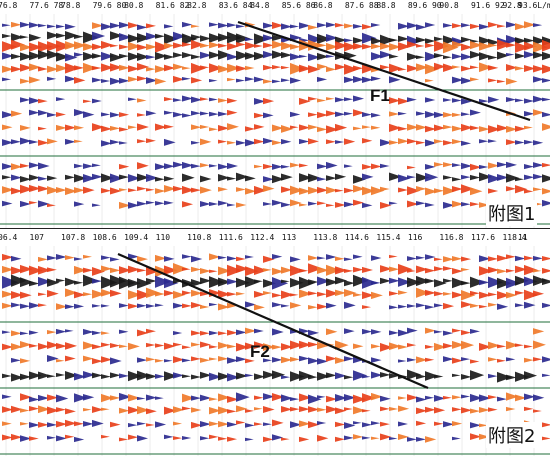  Describe the element at coordinates (163, 237) in the screenshot. I see `tick-label: 110` at that location.